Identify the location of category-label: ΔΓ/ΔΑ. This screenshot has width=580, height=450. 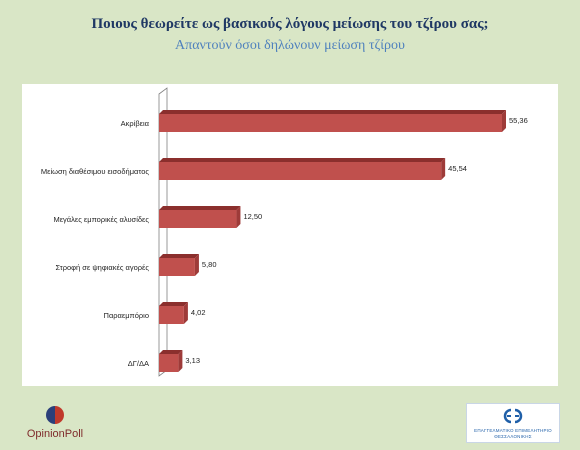
(138, 363).